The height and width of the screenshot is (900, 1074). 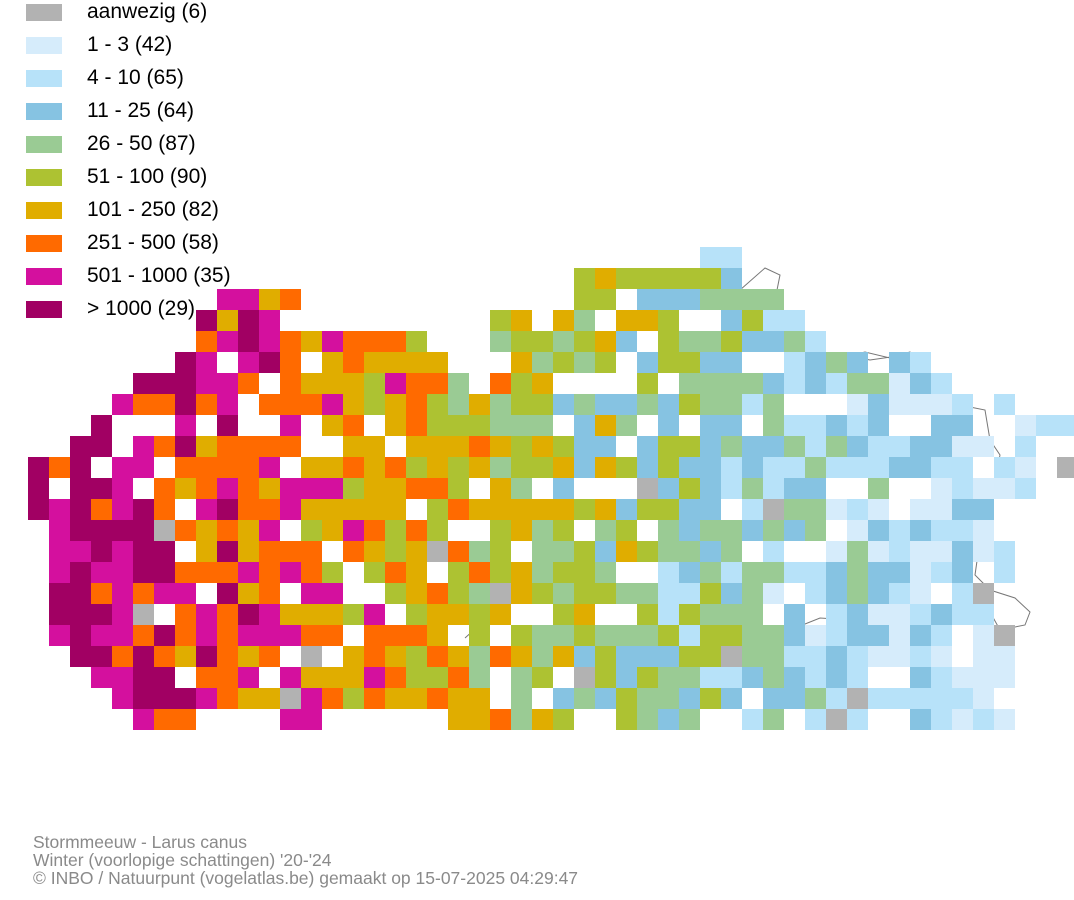 I want to click on legend-label: 4 - 10 (65), so click(x=135, y=77).